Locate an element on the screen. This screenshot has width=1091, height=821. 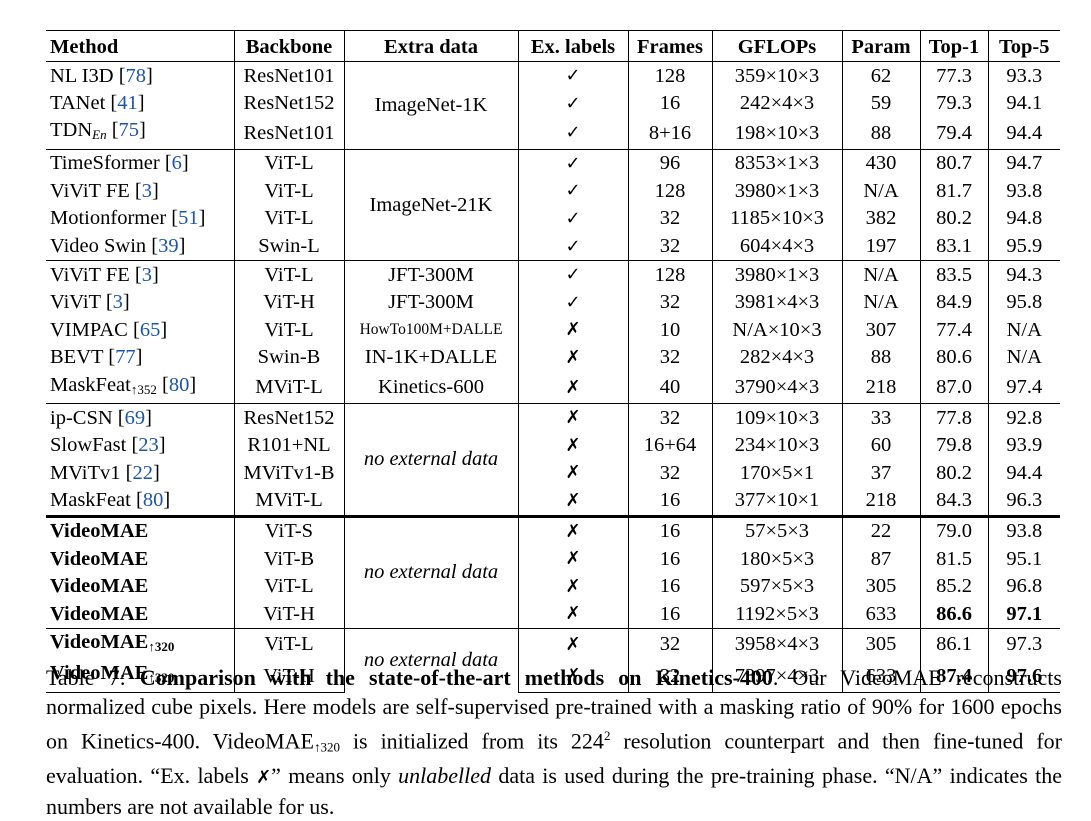
top1-cell: 79.3 is located at coordinates (954, 103).